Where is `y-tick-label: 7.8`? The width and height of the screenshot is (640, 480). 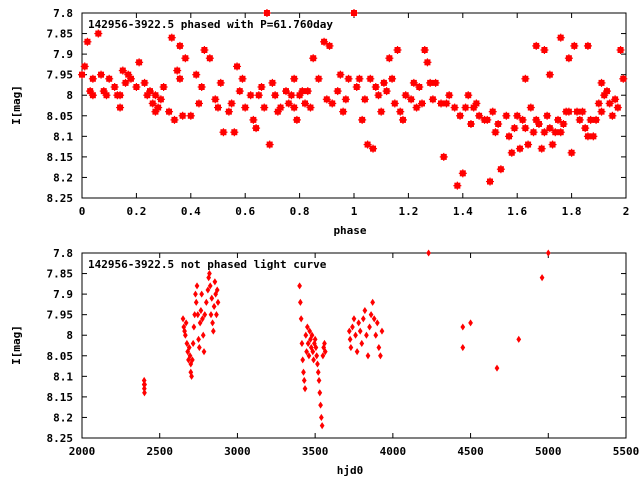 y-tick-label: 7.8 is located at coordinates (63, 13).